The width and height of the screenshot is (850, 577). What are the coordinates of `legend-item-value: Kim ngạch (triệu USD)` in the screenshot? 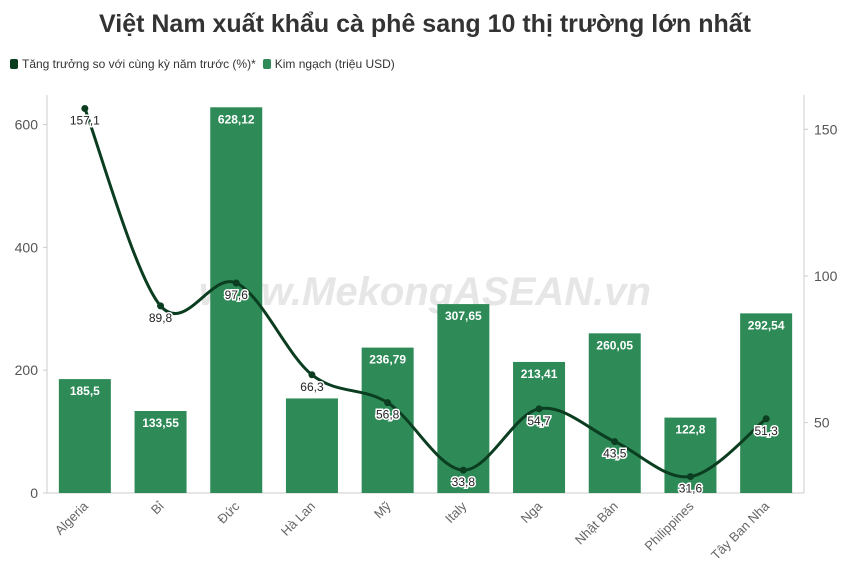 It's located at (328, 64).